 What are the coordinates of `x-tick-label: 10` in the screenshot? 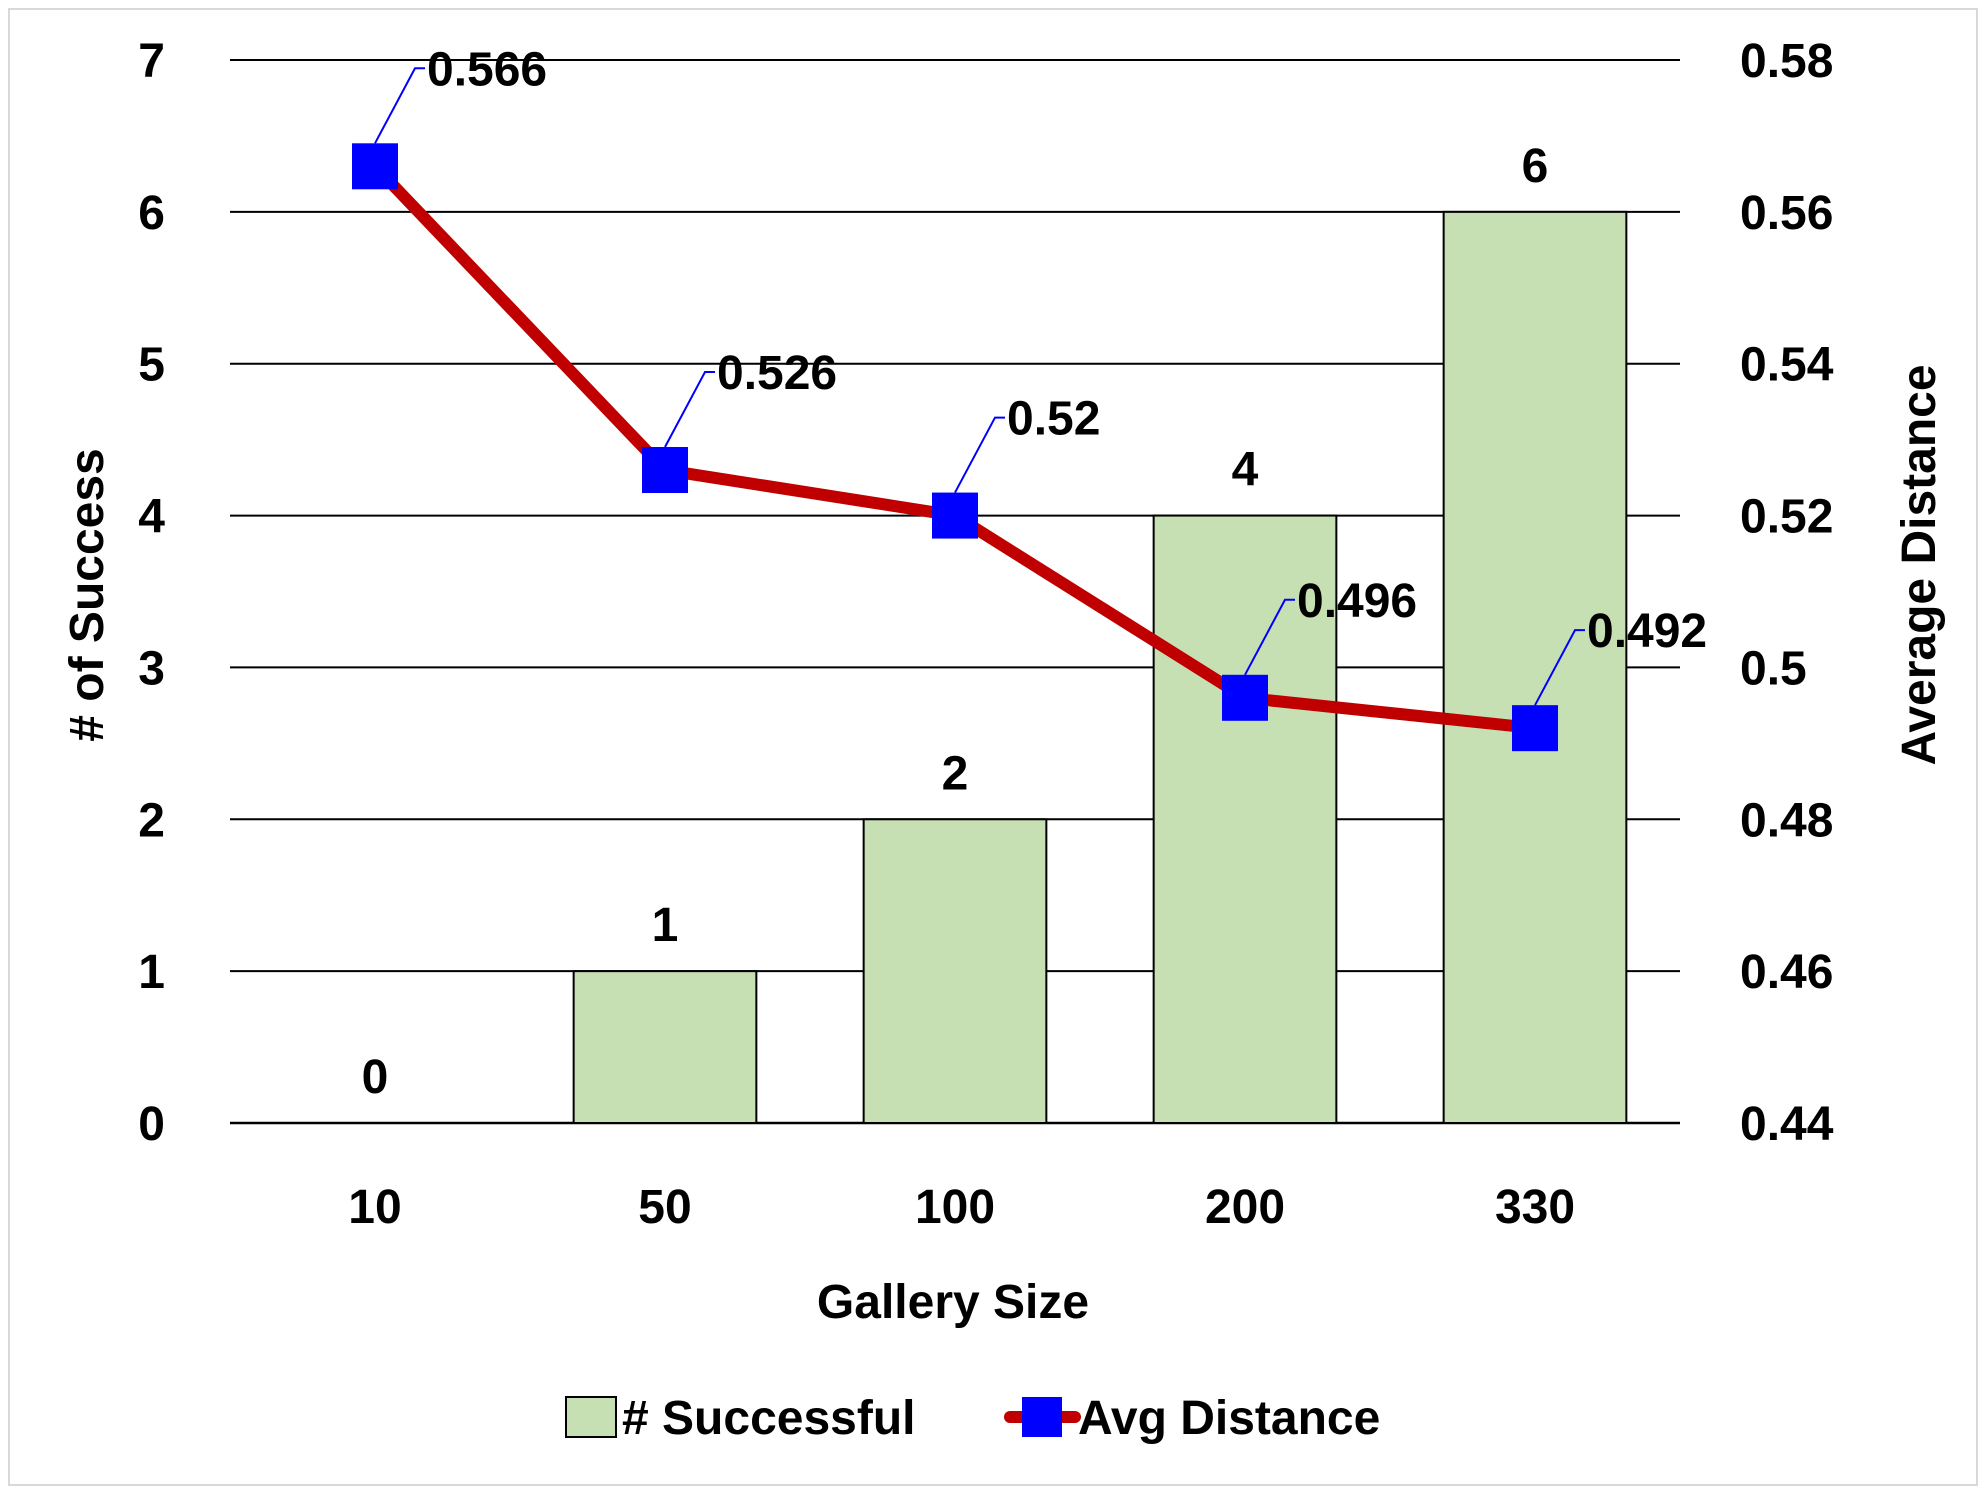 It's located at (374, 1207).